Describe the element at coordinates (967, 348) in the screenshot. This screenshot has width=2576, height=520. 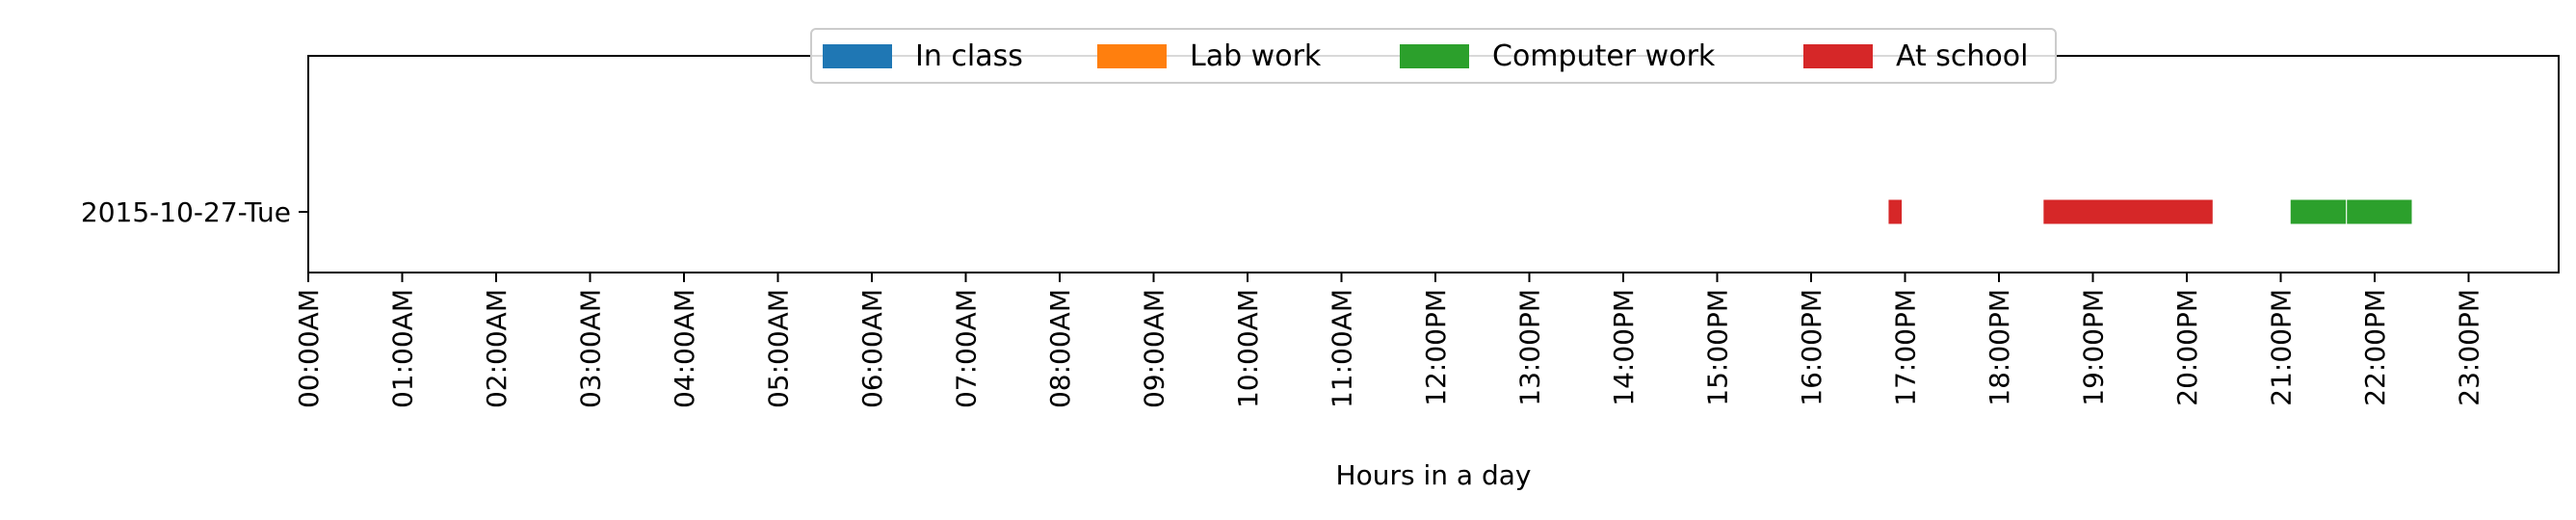
I see `x-tick-label: 07:00AM` at that location.